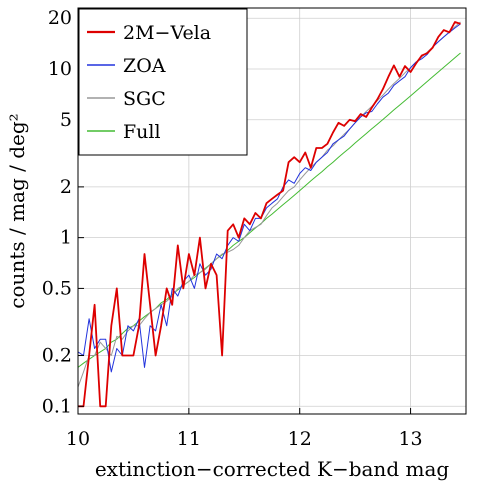 This screenshot has width=480, height=483. What do you see at coordinates (60, 69) in the screenshot?
I see `y-tick-label: 10` at bounding box center [60, 69].